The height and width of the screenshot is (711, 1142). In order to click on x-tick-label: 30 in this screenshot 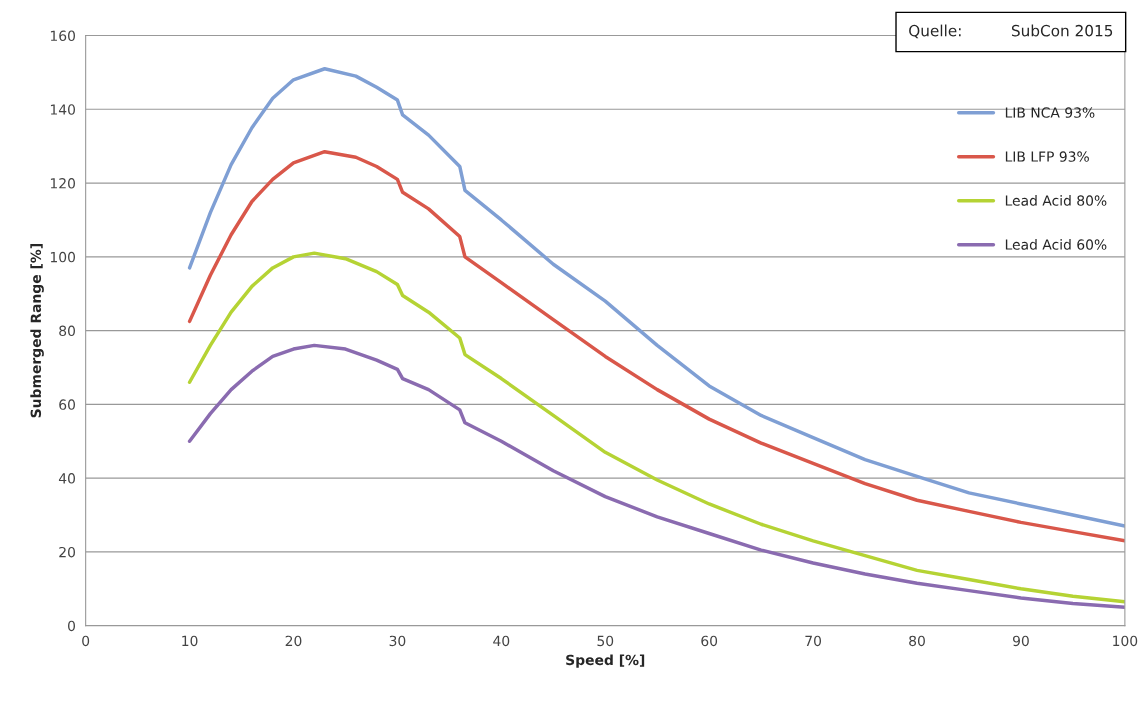, I will do `click(397, 641)`.